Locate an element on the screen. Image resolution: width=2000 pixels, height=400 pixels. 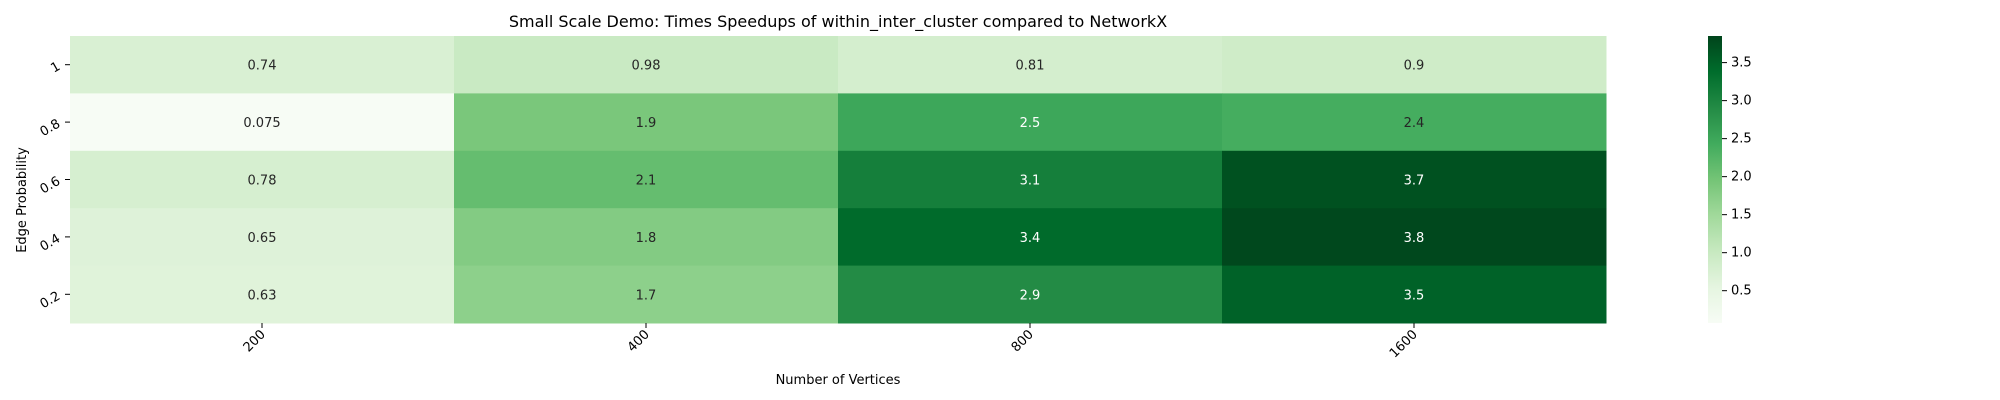
cell-value-label: 3.1 is located at coordinates (1030, 181).